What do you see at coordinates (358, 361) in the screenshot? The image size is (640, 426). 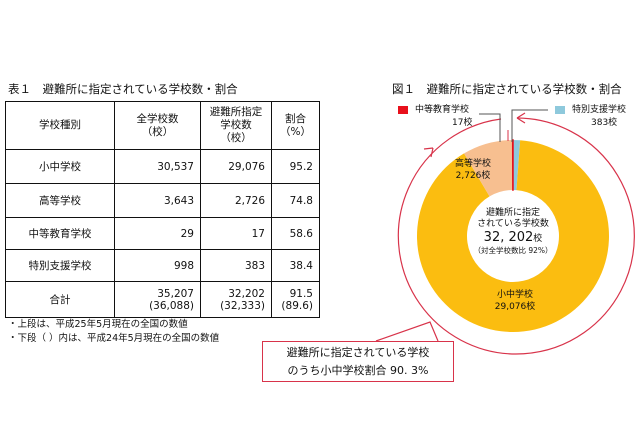 I see `callout-box: 避難所に指定されている学校 のうち小中学校割合 90. 3%` at bounding box center [358, 361].